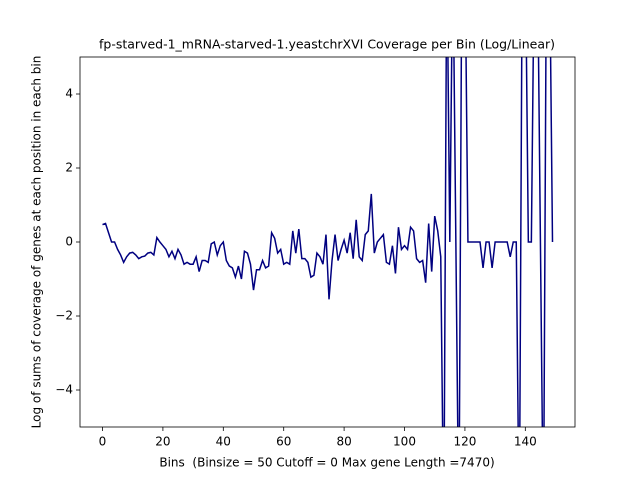  What do you see at coordinates (223, 442) in the screenshot?
I see `x-tick-label: 40` at bounding box center [223, 442].